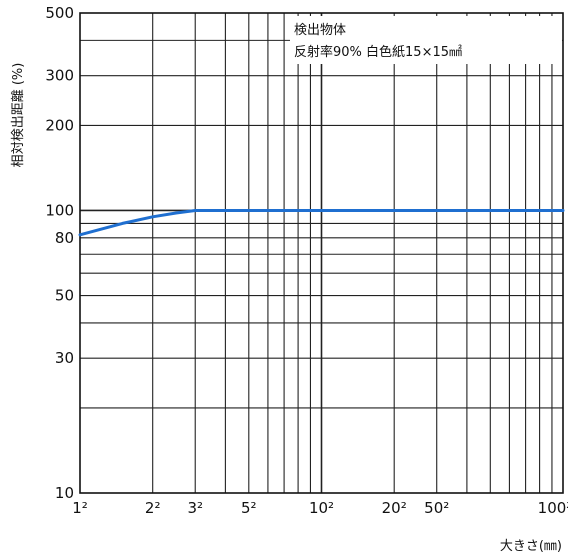  Describe the element at coordinates (531, 546) in the screenshot. I see `x-axis-label: 大きさ(㎜)` at that location.